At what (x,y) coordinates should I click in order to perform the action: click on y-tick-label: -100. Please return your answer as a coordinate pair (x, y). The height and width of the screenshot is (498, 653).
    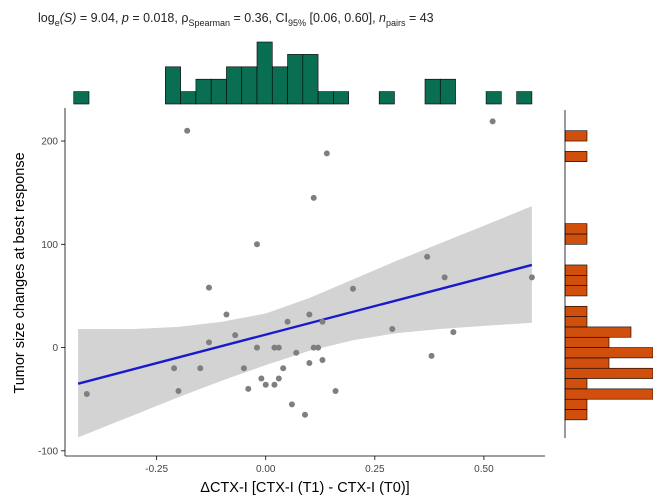
    Looking at the image, I should click on (48, 451).